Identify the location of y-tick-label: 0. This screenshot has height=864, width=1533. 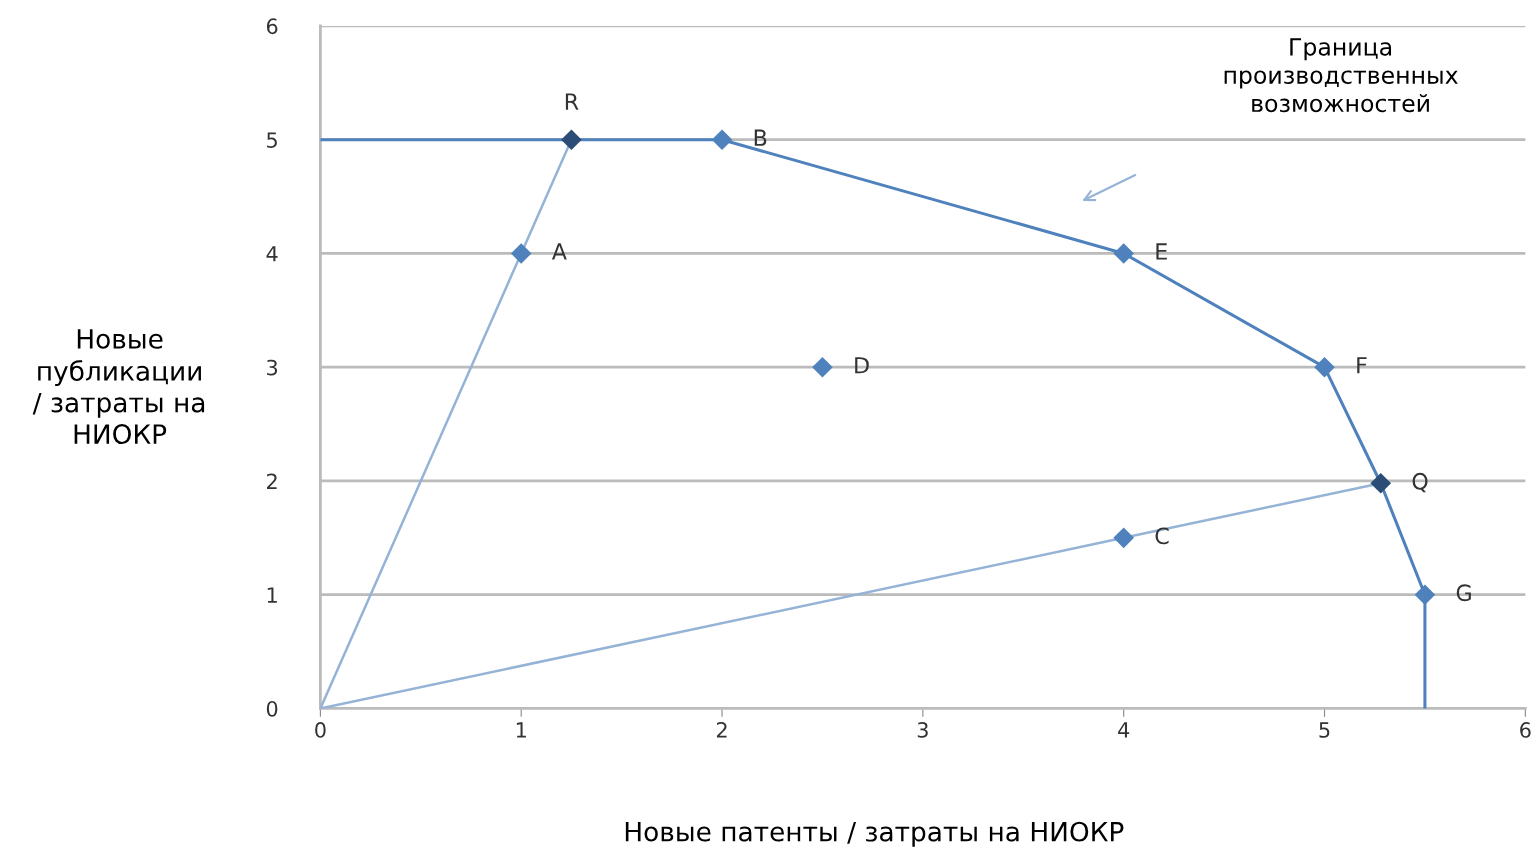
(272, 708).